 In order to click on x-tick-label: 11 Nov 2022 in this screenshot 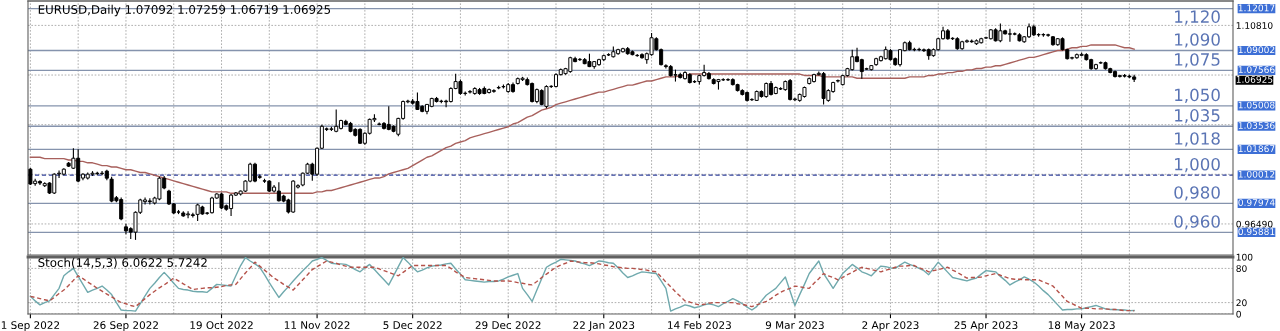, I will do `click(317, 325)`.